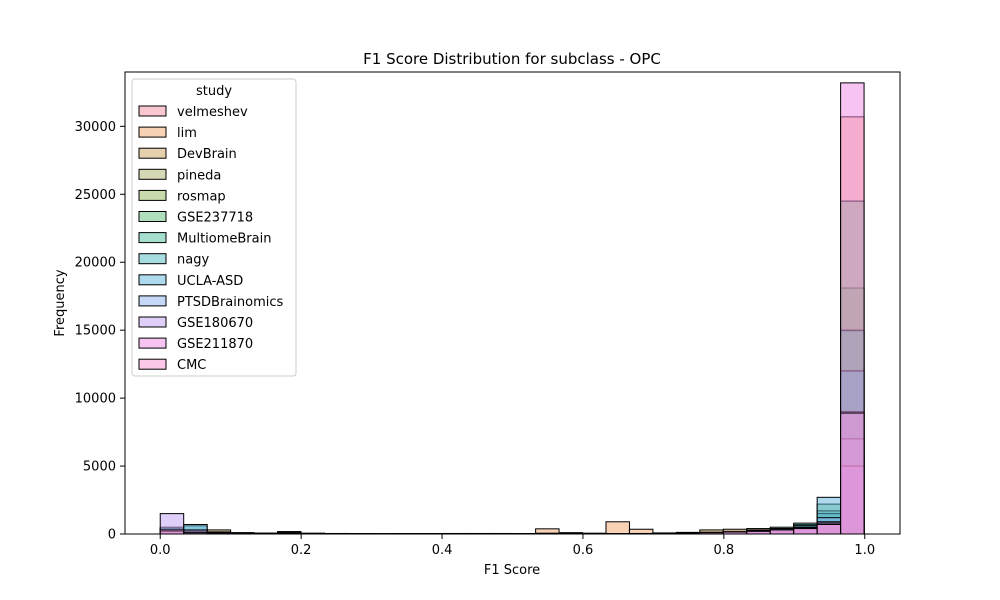  What do you see at coordinates (152, 238) in the screenshot?
I see `legend-swatch-multiomebrain` at bounding box center [152, 238].